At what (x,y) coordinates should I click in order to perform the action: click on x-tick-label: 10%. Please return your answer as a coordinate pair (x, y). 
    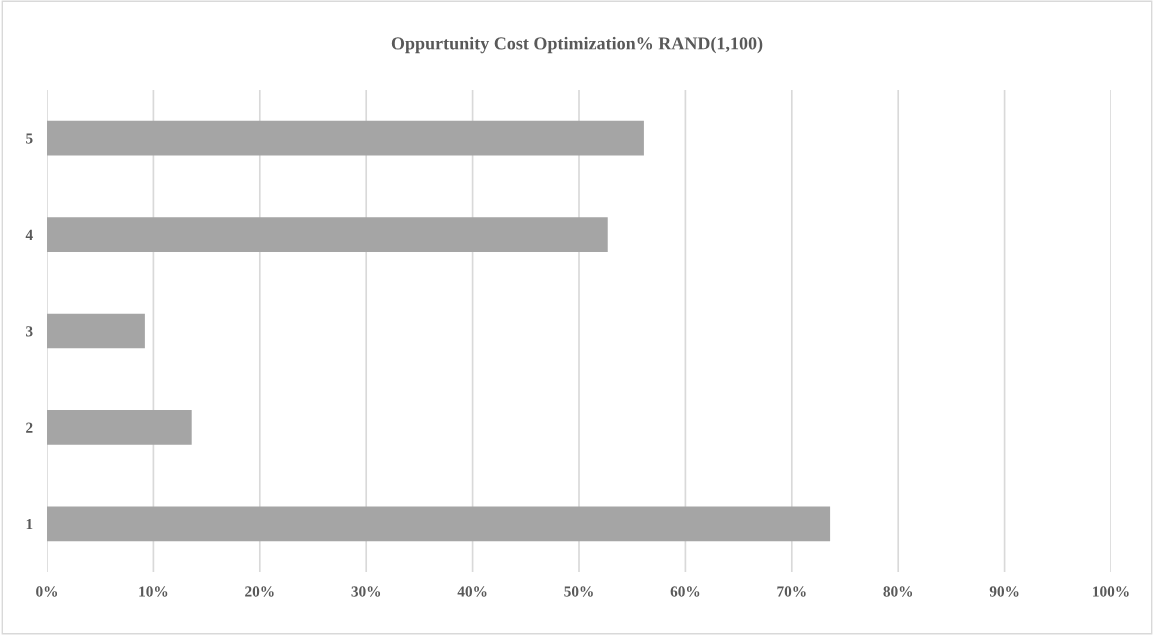
    Looking at the image, I should click on (153, 591).